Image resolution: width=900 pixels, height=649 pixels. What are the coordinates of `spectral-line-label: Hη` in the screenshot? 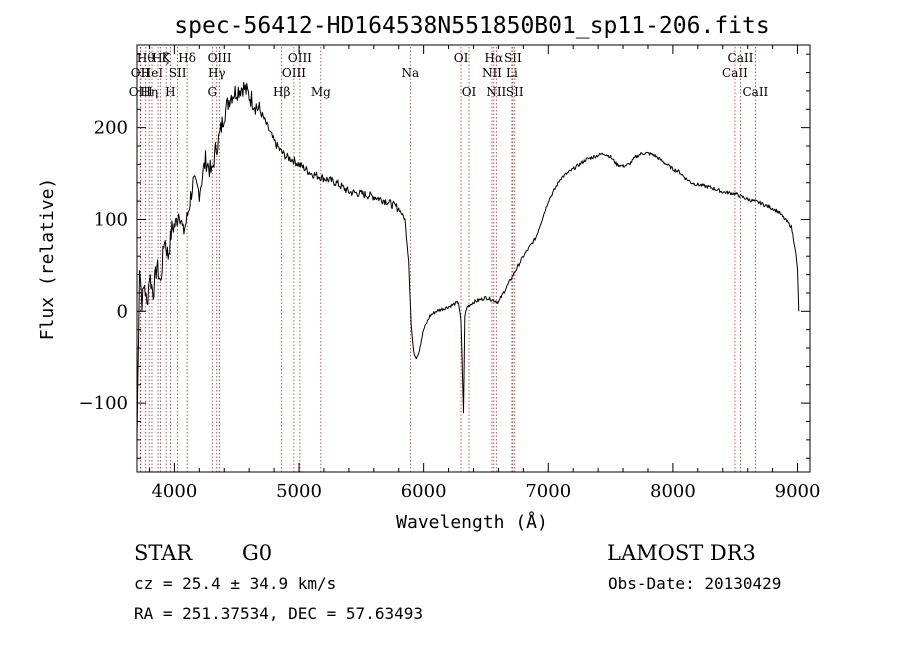 It's located at (149, 92).